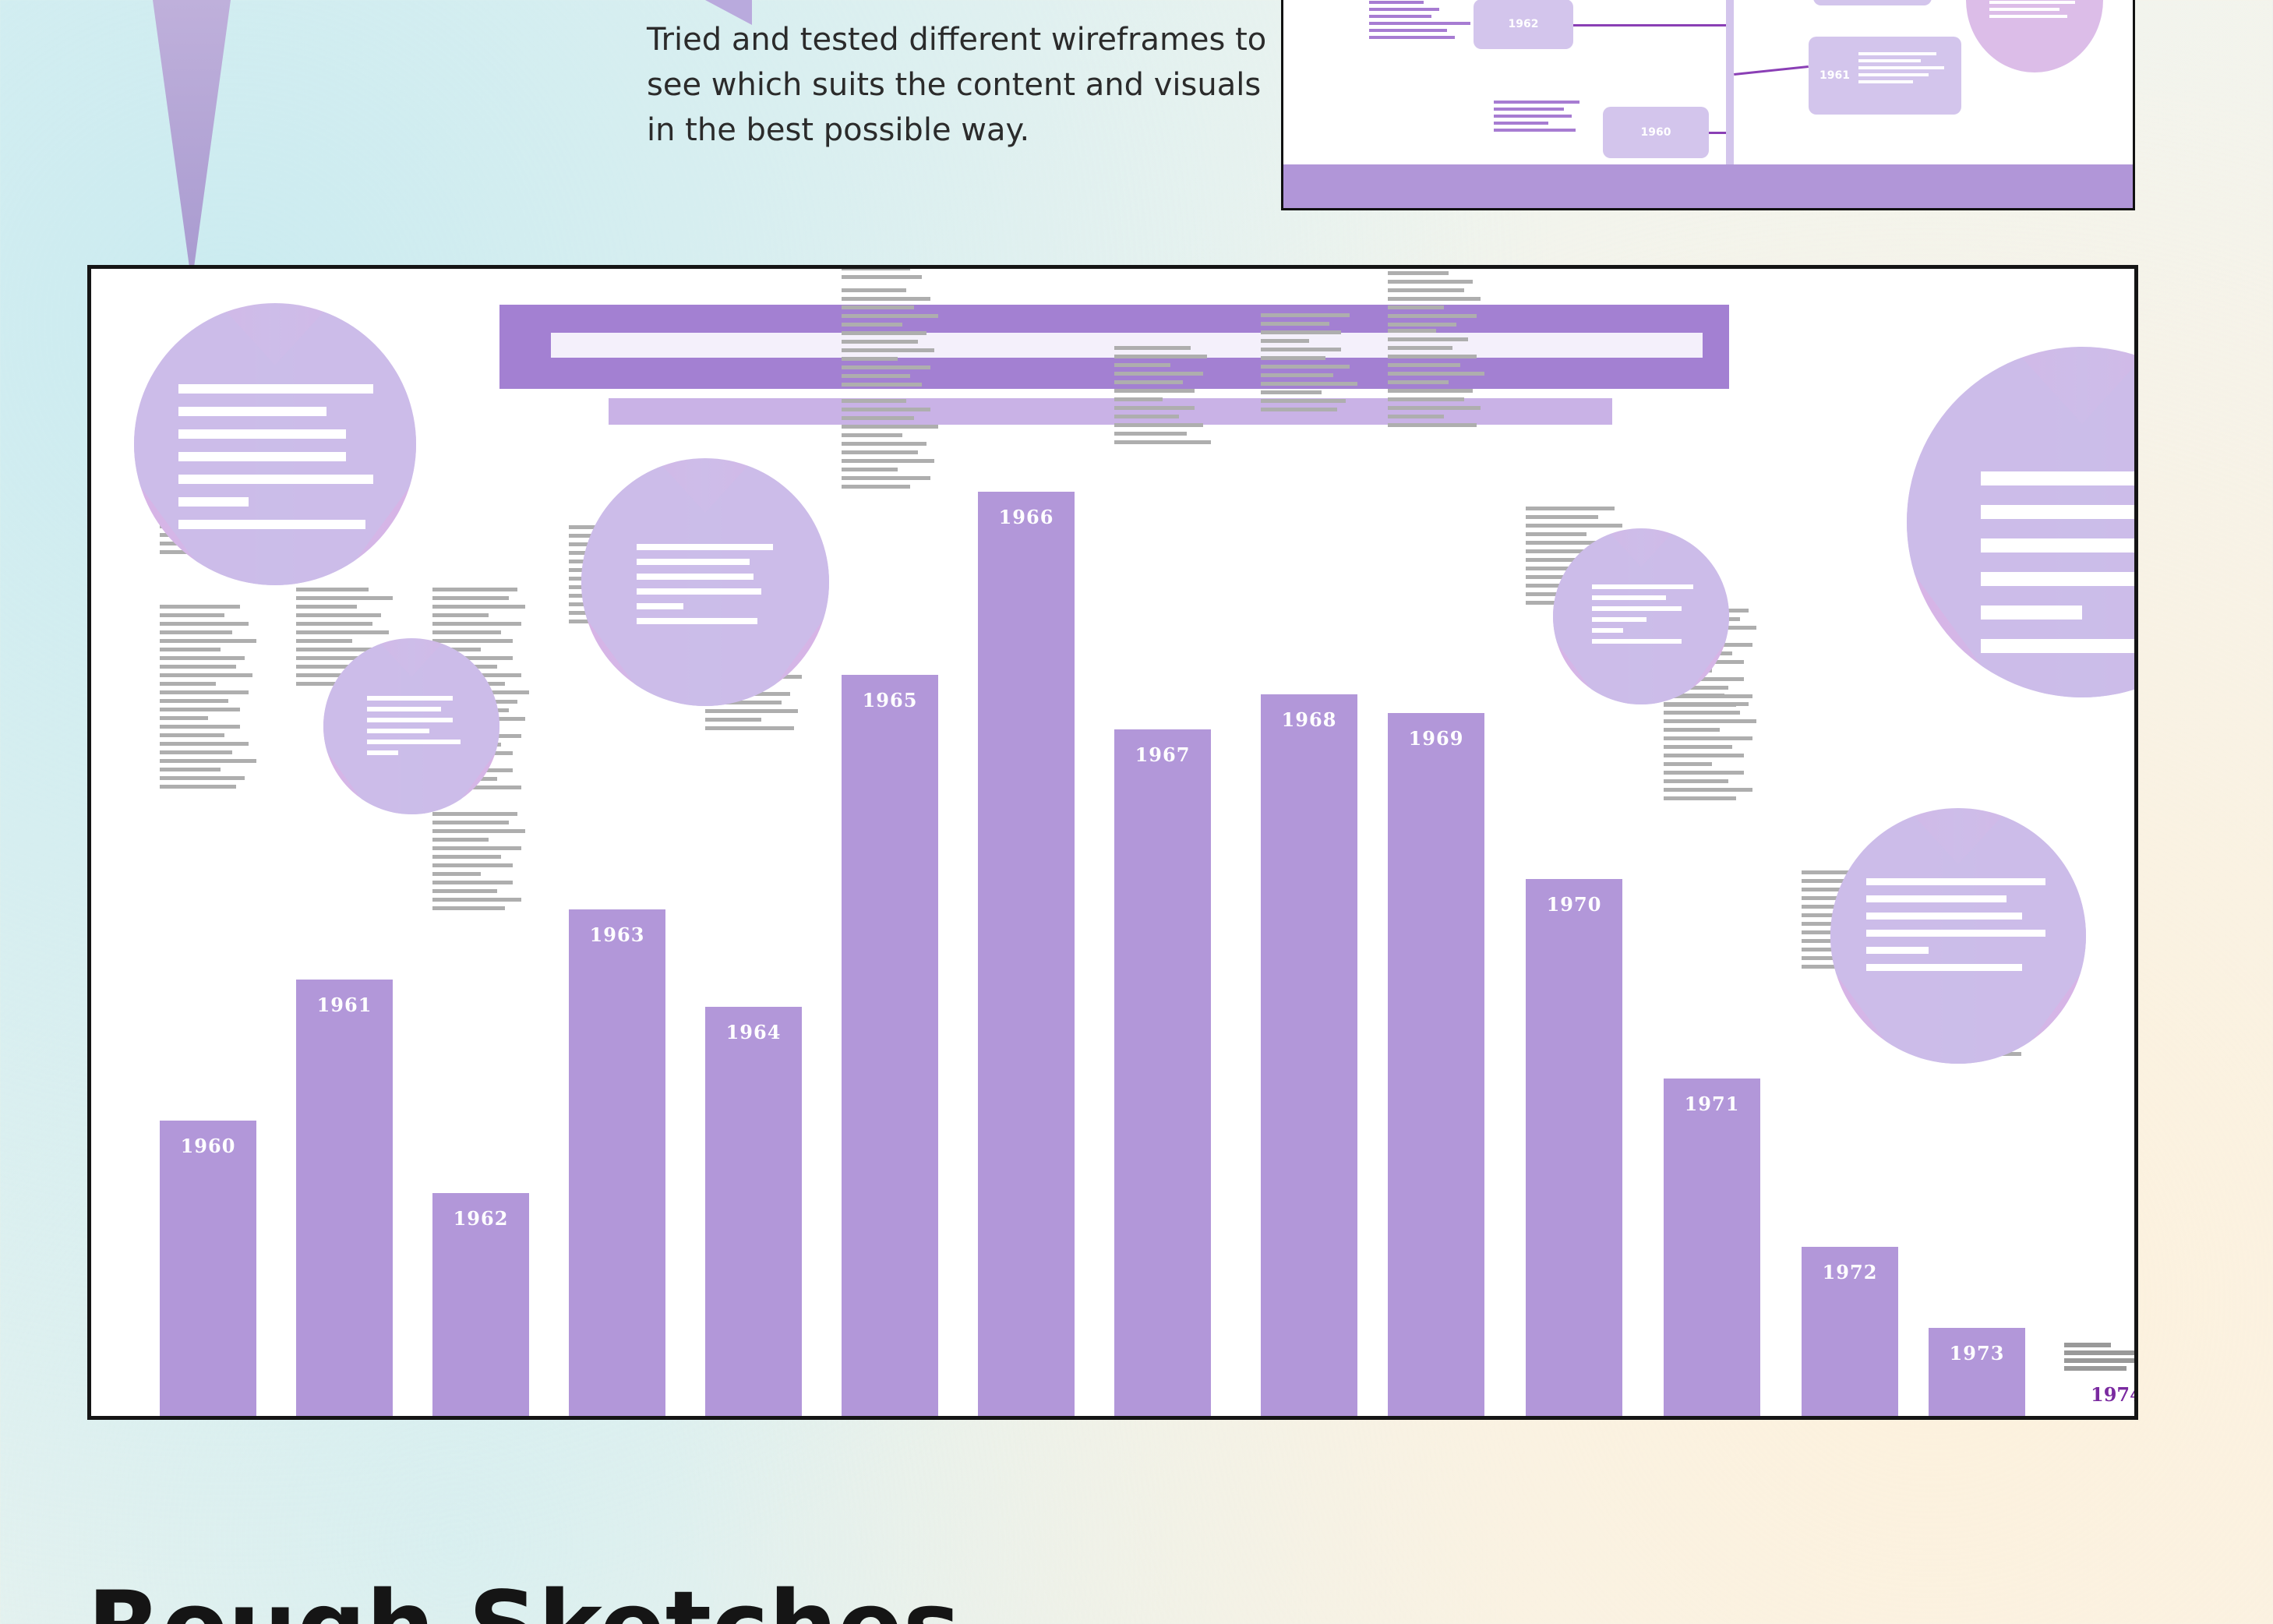  Describe the element at coordinates (1712, 1247) in the screenshot. I see `timeline-bar-1971: 1971` at that location.